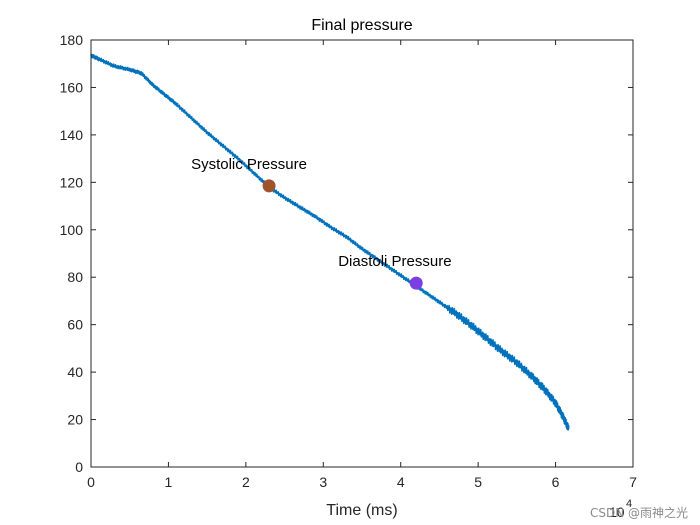  Describe the element at coordinates (75, 372) in the screenshot. I see `y-tick-label: 40` at that location.